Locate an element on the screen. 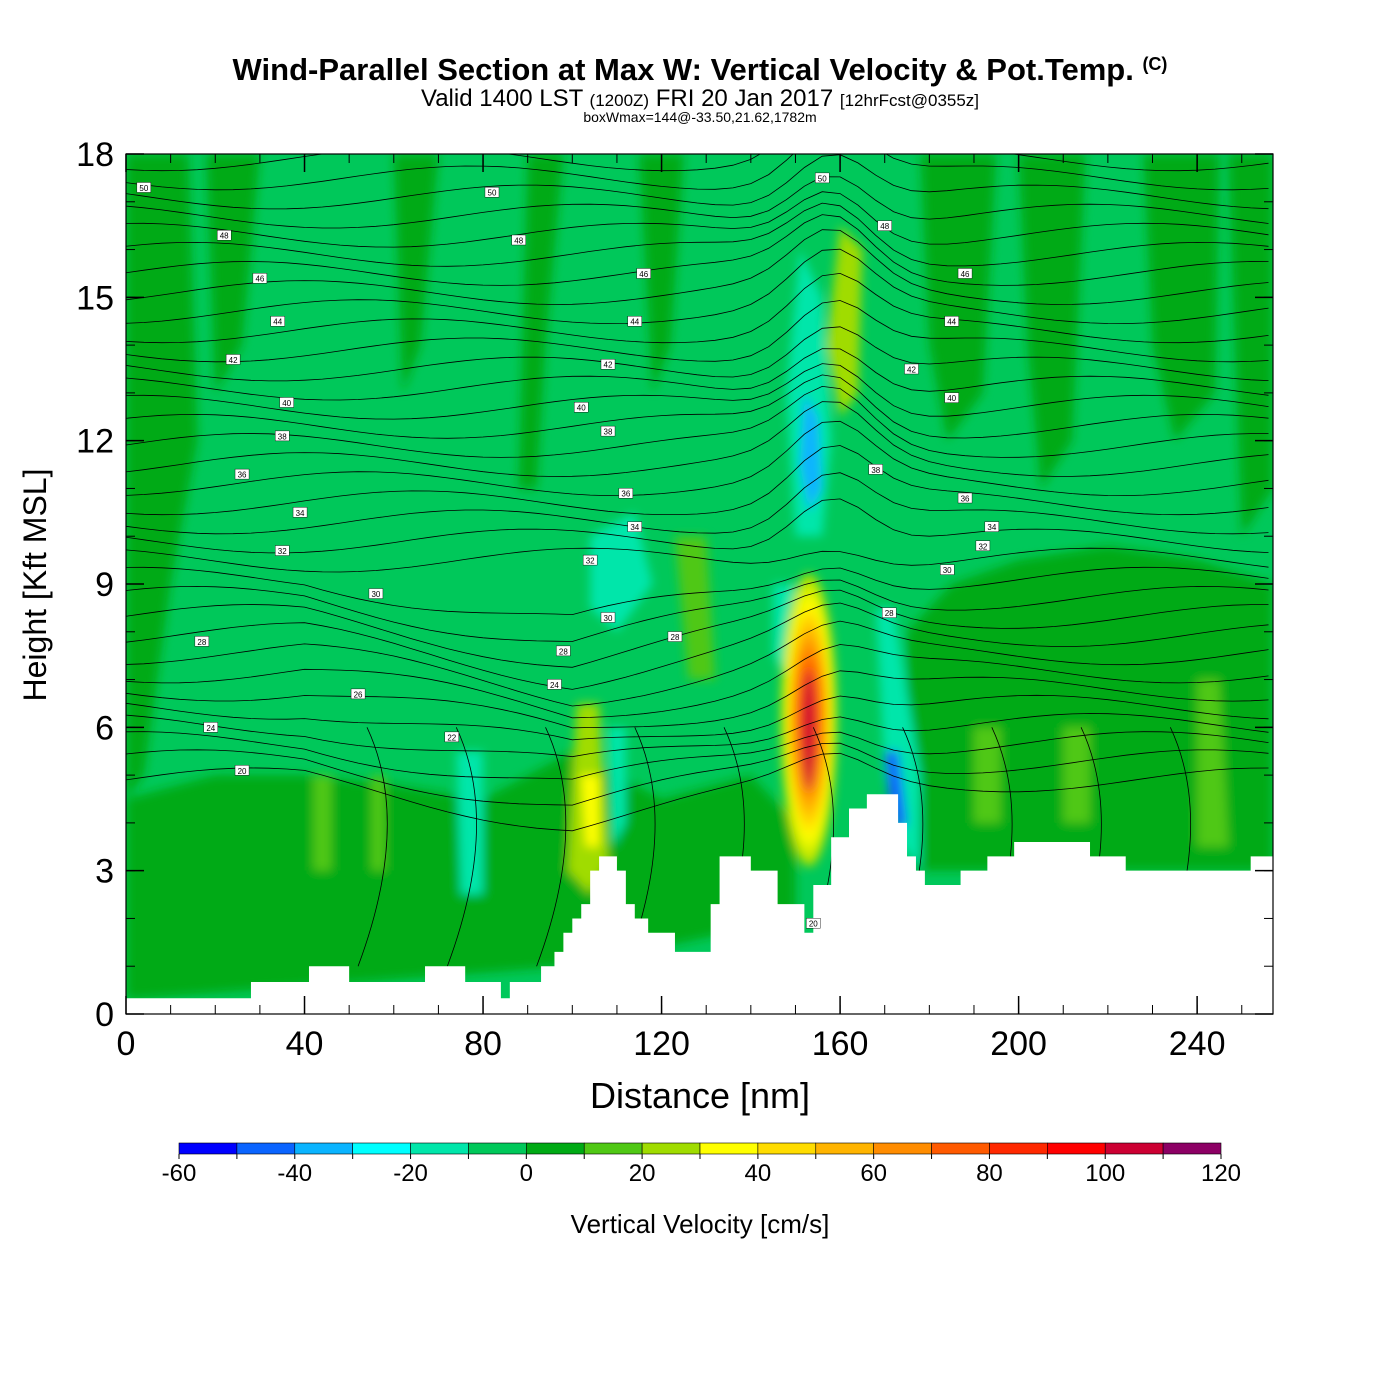 The height and width of the screenshot is (1400, 1400). theta-label-text: 50 is located at coordinates (143, 188).